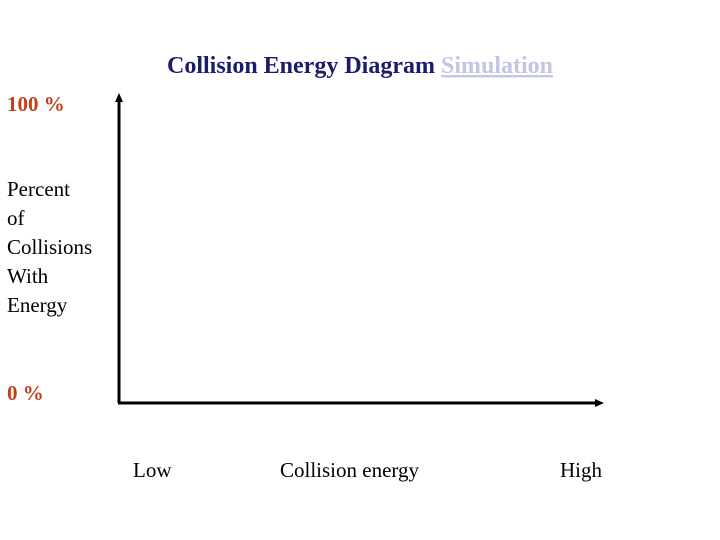 Image resolution: width=720 pixels, height=540 pixels. What do you see at coordinates (36, 104) in the screenshot?
I see `y-top-label: 100 %` at bounding box center [36, 104].